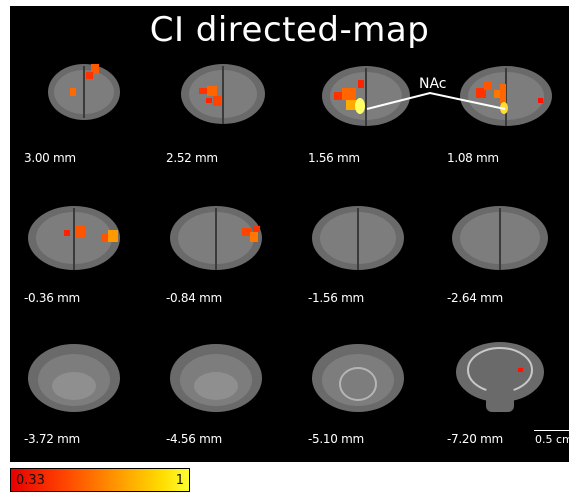 The width and height of the screenshot is (569, 495). Describe the element at coordinates (194, 439) in the screenshot. I see `slice-label-10: -4.56 mm` at that location.